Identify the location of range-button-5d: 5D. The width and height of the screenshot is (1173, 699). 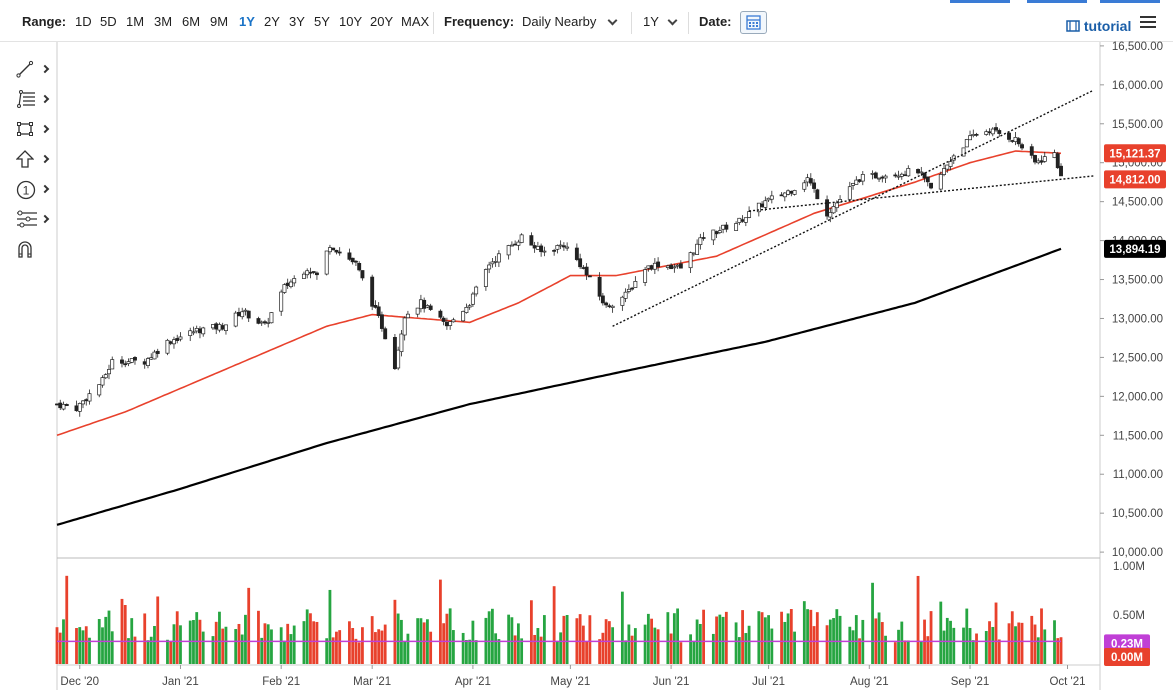
(108, 21).